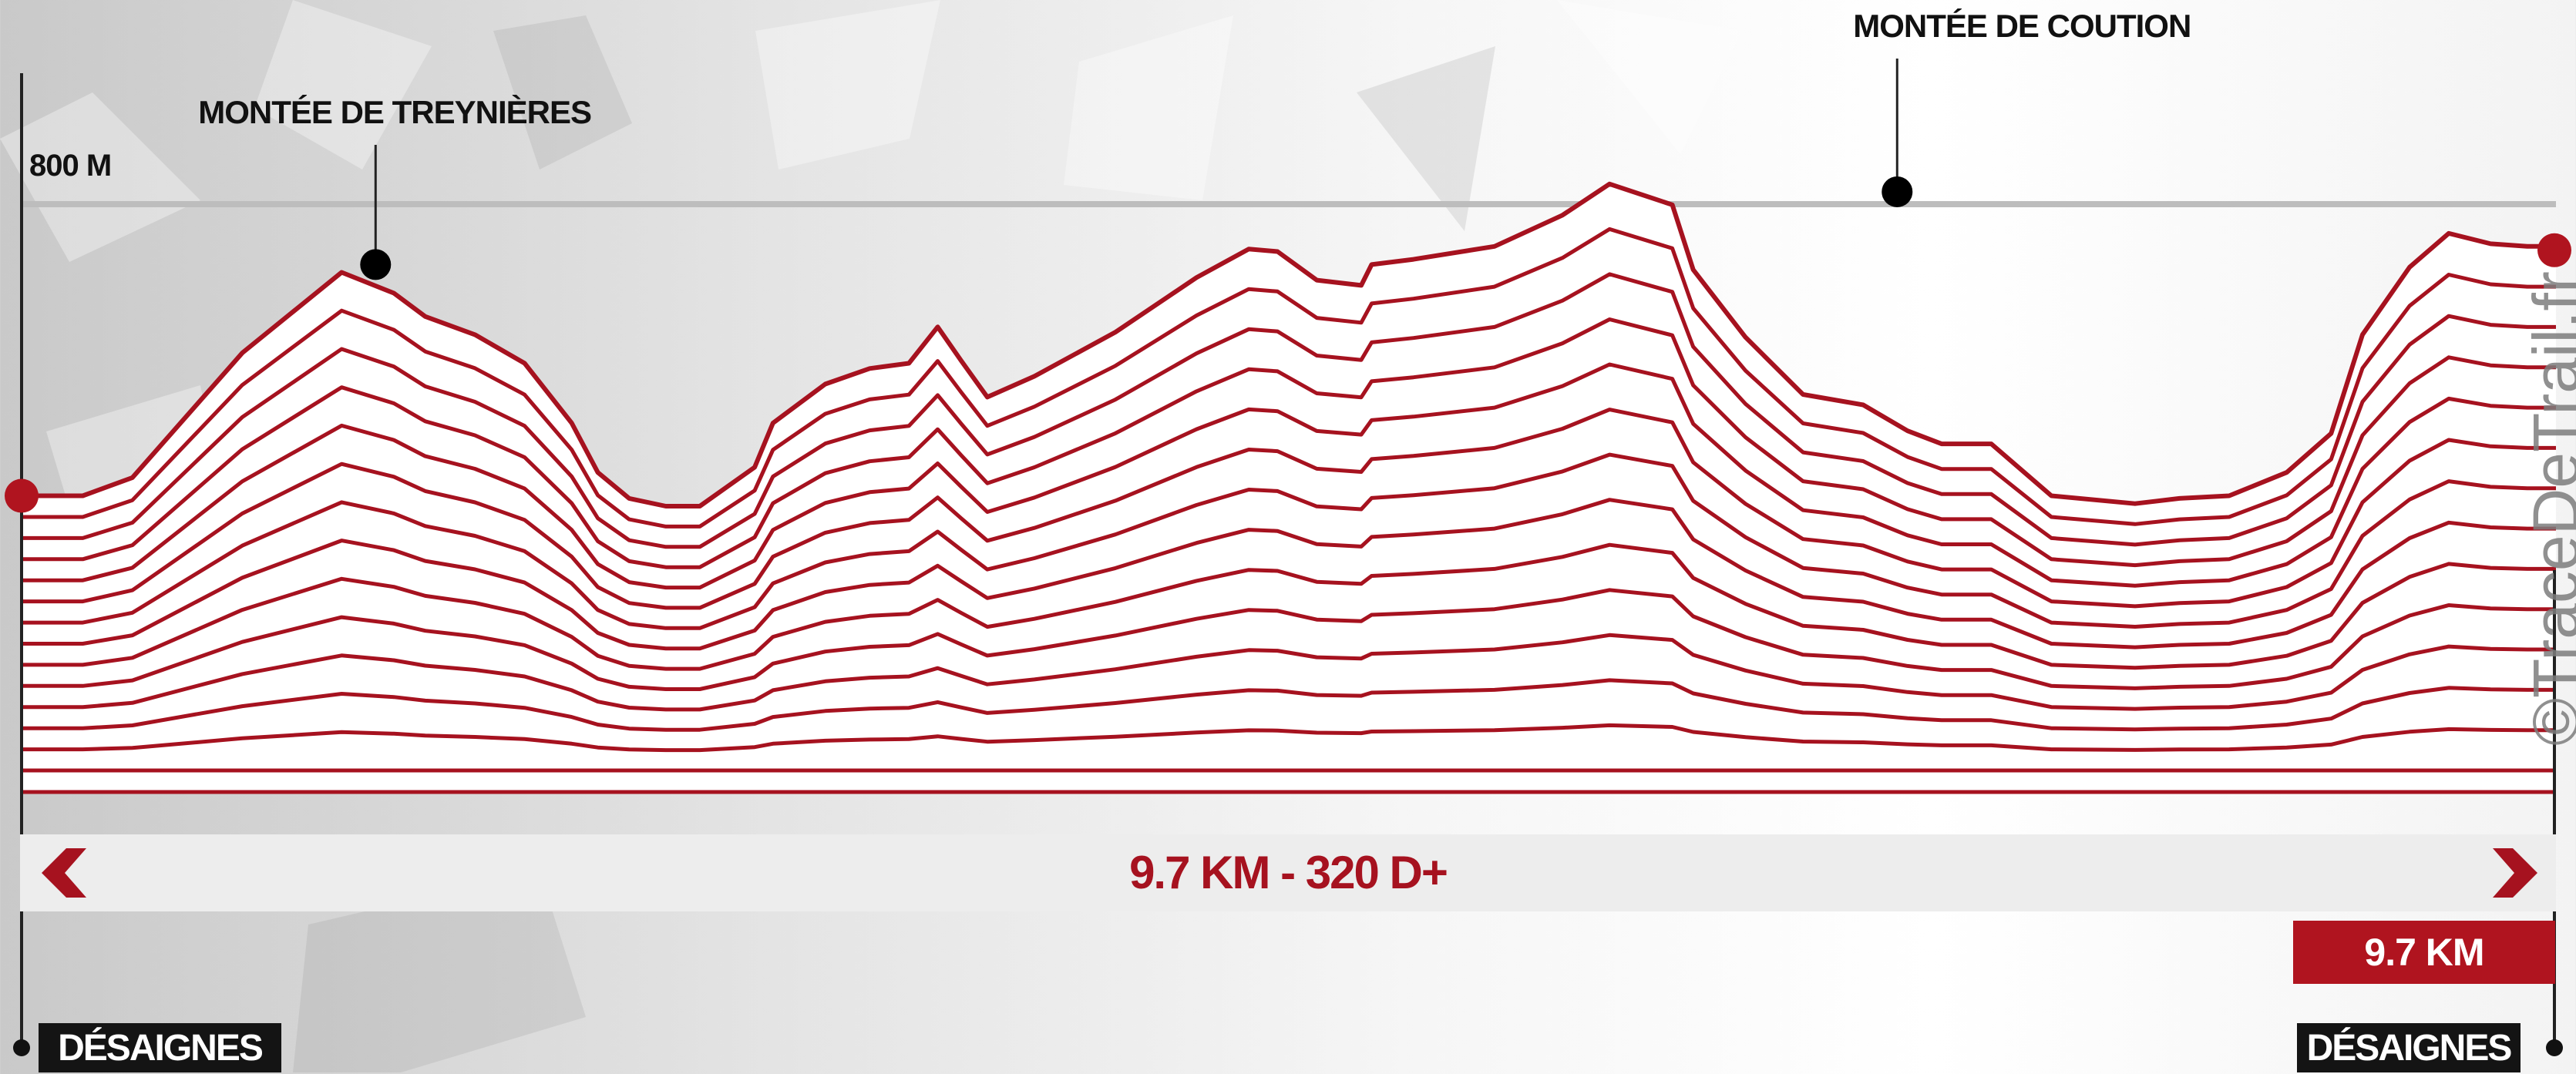 The height and width of the screenshot is (1074, 2576). I want to click on annotation-label: MONTÉE DE TREYNIÈRES, so click(394, 112).